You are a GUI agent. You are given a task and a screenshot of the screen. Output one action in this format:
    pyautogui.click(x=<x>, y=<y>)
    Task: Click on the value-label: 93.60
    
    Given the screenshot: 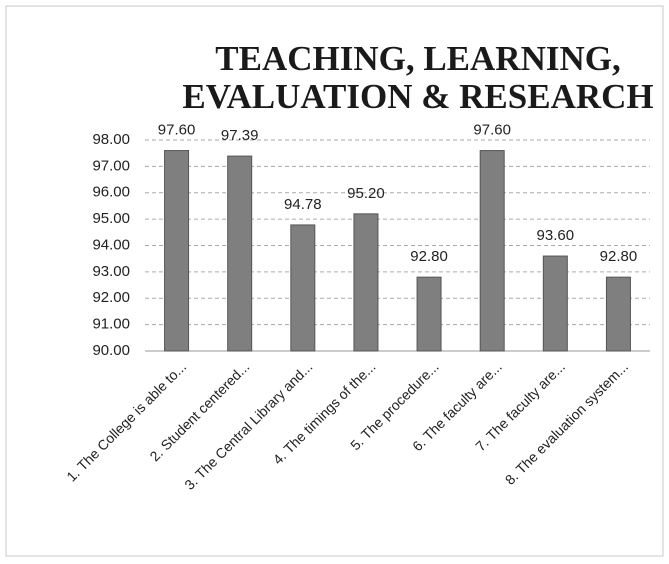 What is the action you would take?
    pyautogui.click(x=556, y=235)
    